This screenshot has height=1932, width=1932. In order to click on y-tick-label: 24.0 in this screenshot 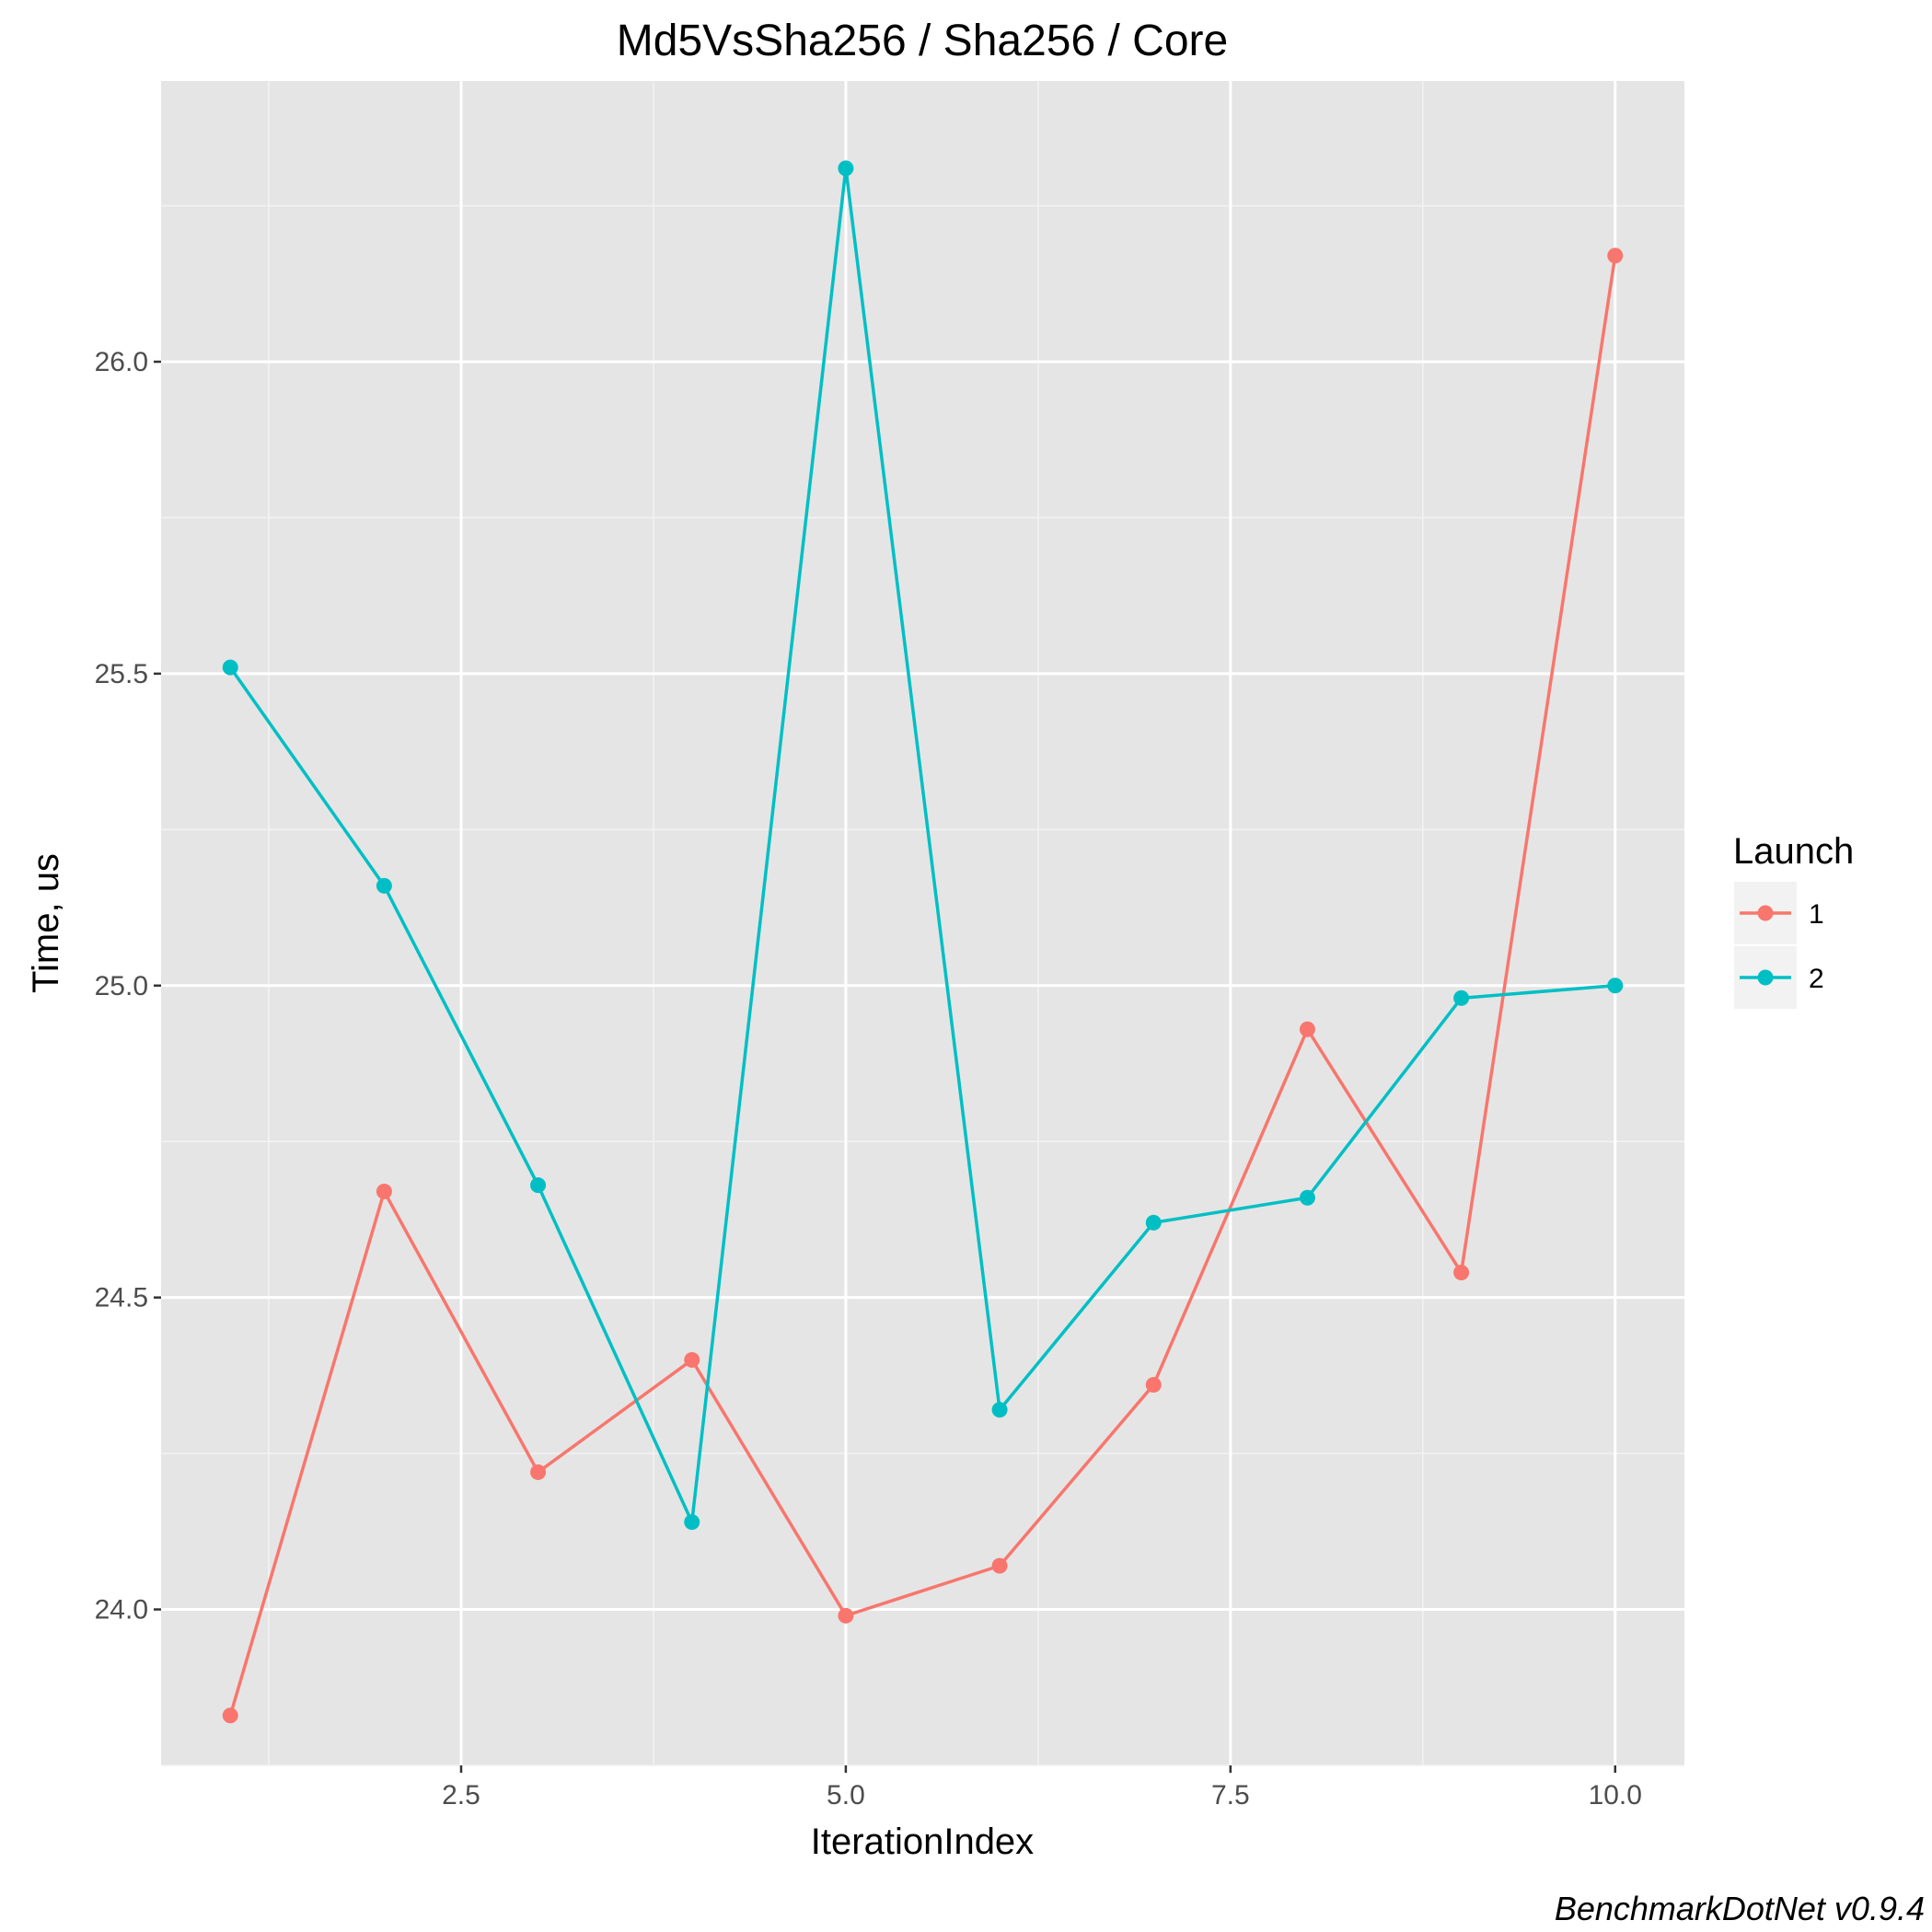, I will do `click(122, 1610)`.